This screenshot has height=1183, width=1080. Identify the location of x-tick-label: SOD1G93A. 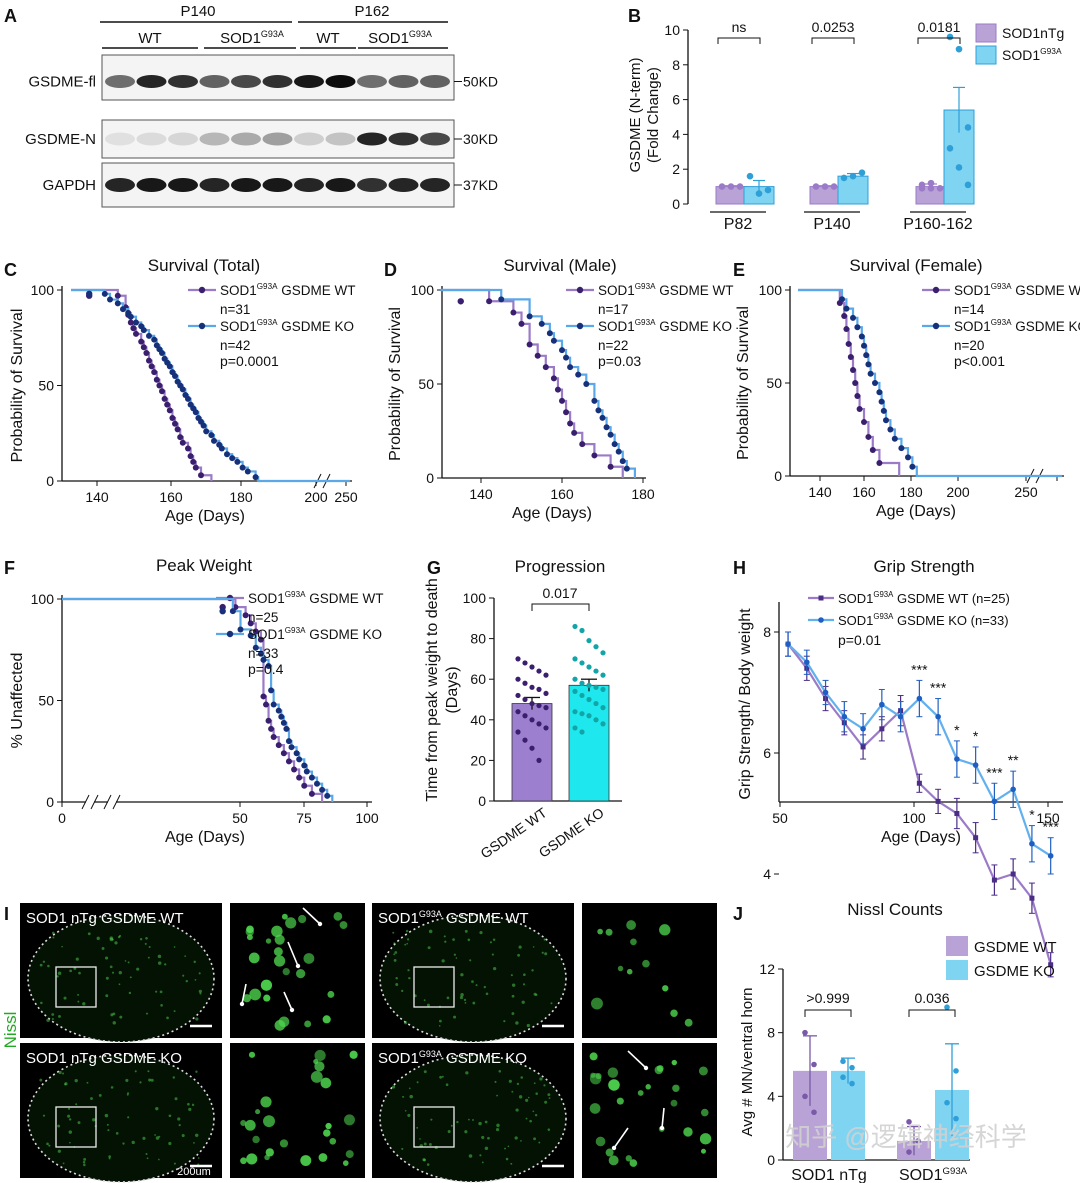
(933, 1174).